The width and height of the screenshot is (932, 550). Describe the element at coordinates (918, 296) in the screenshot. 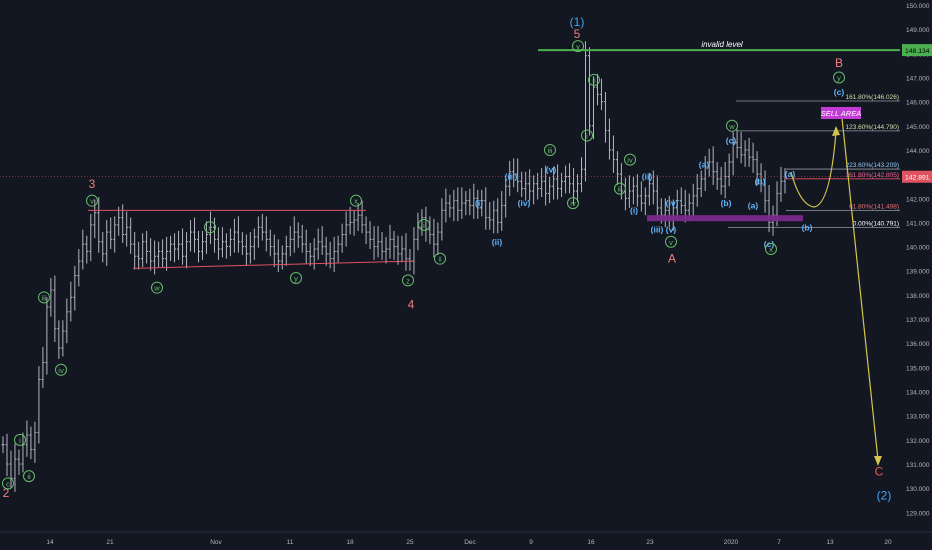

I see `y-tick-label: 138.000` at that location.